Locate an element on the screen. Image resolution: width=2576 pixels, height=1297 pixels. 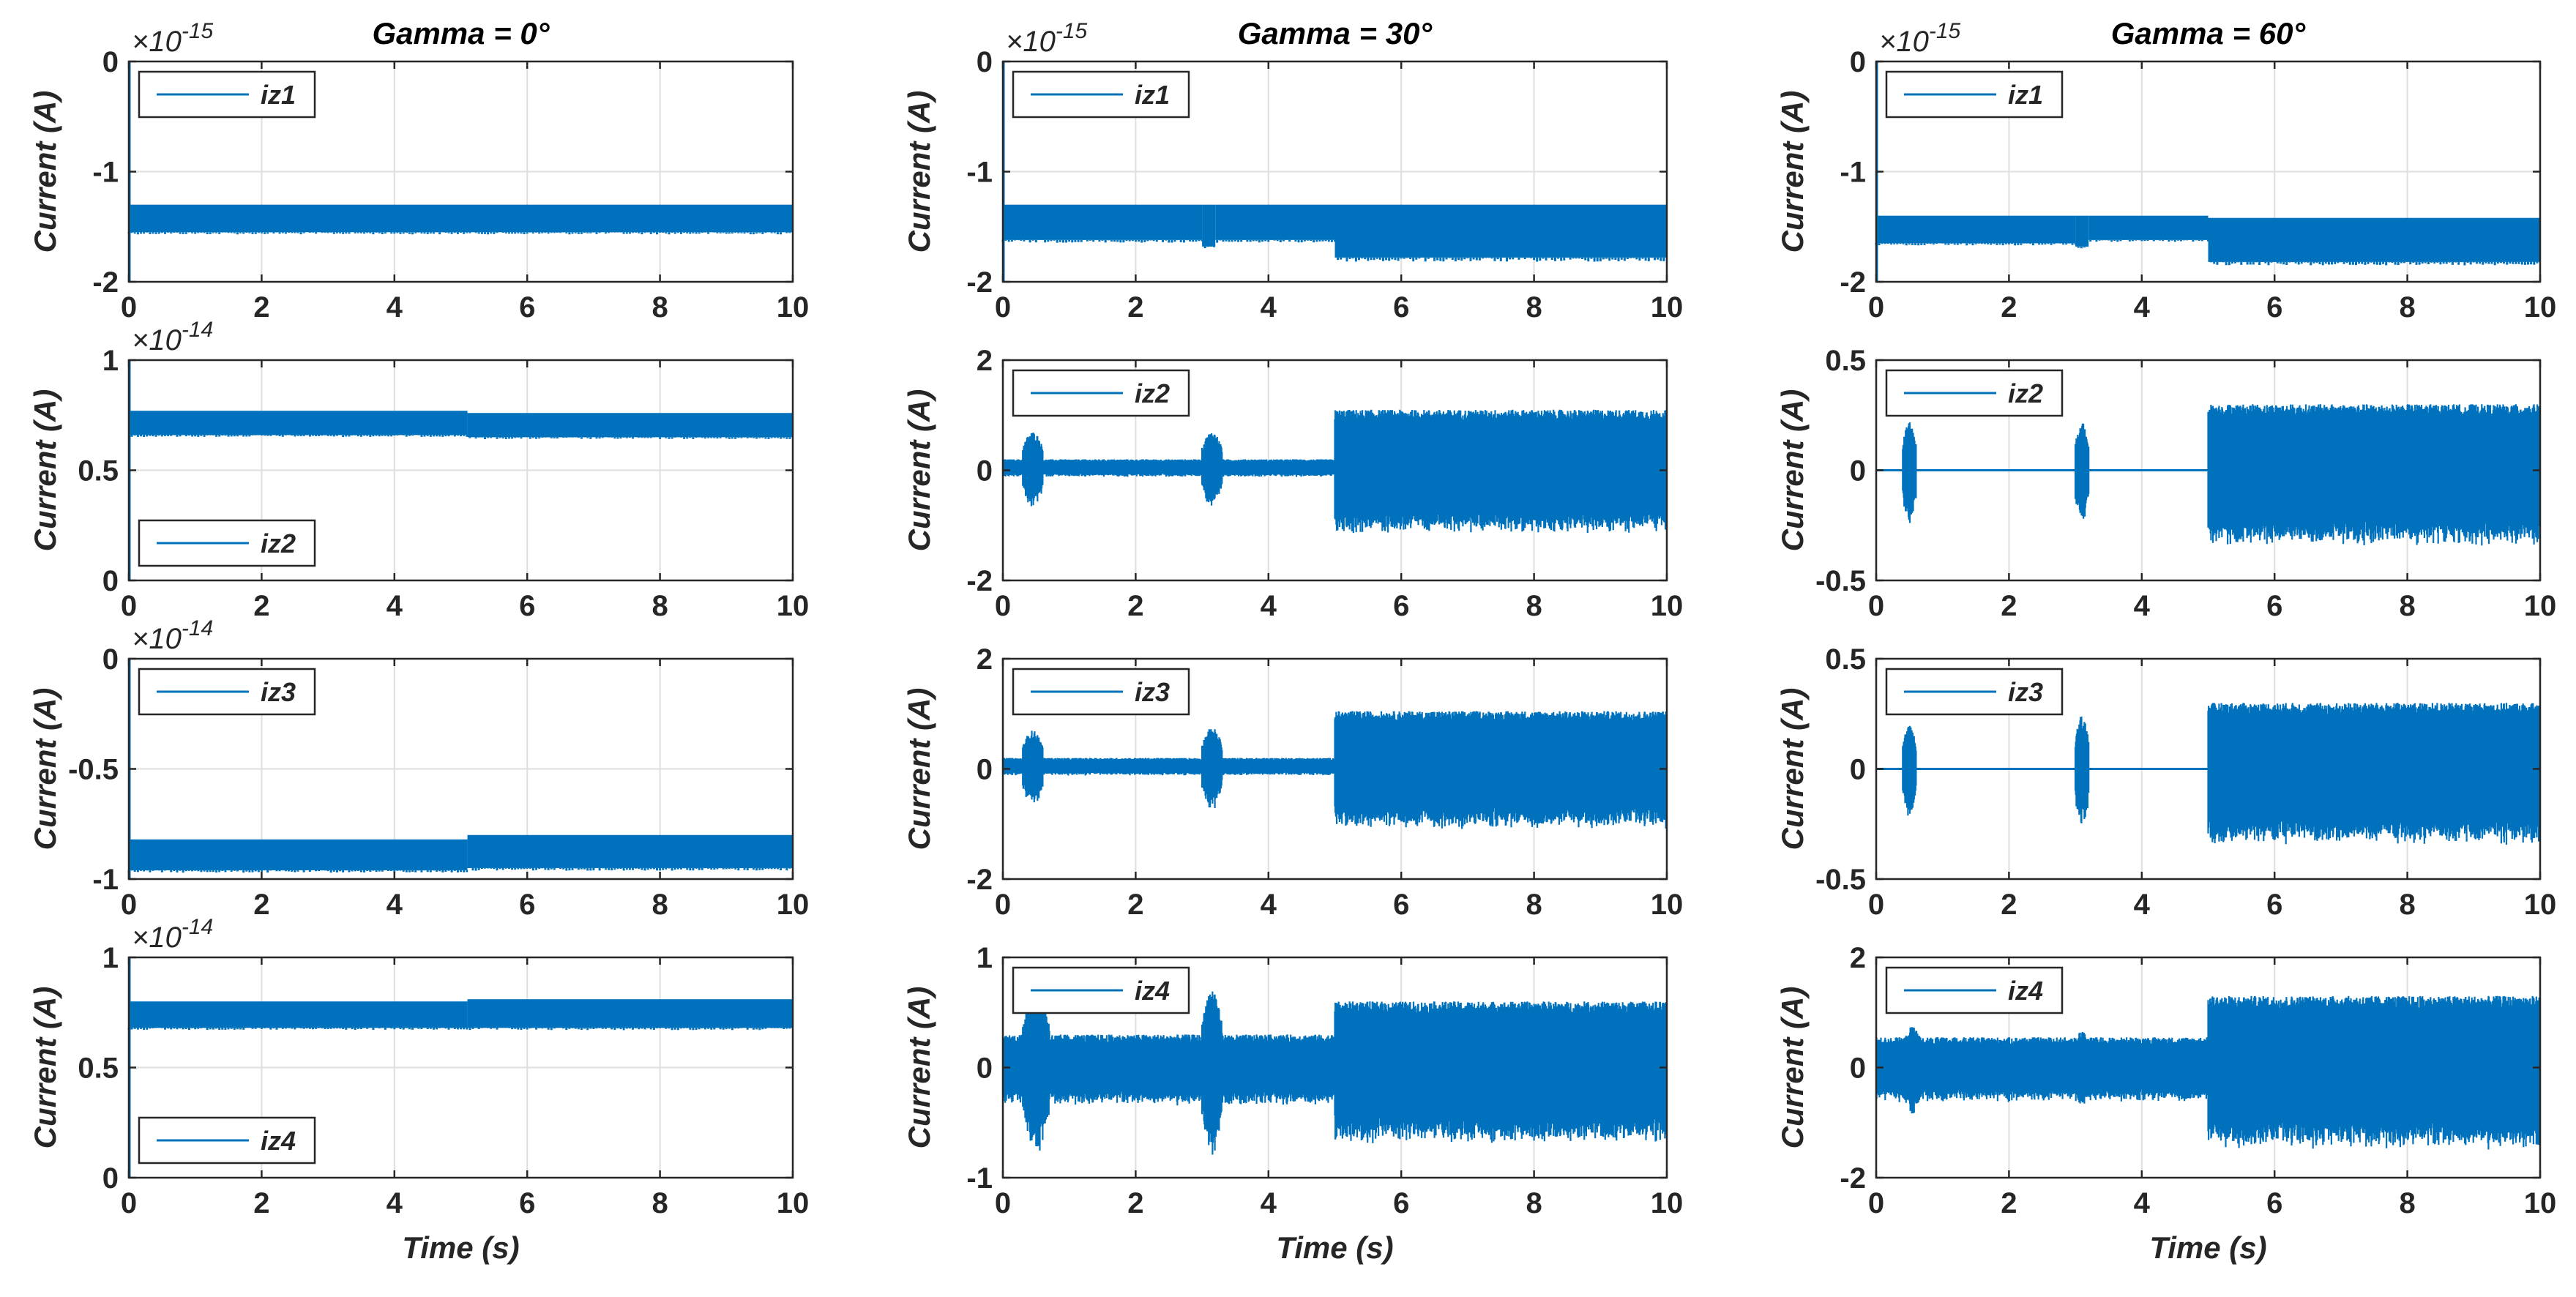
series-iz3 is located at coordinates (460, 769).